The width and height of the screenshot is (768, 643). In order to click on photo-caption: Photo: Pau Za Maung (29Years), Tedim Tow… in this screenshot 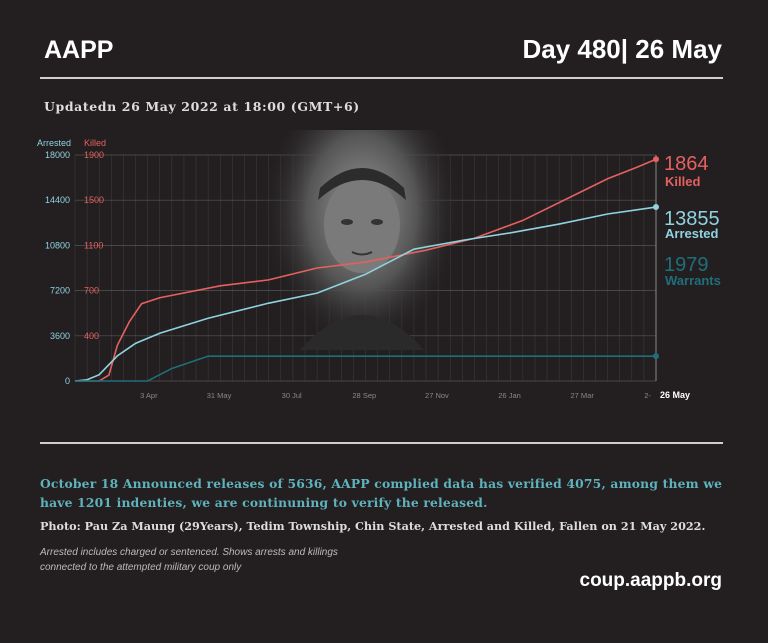, I will do `click(373, 526)`.